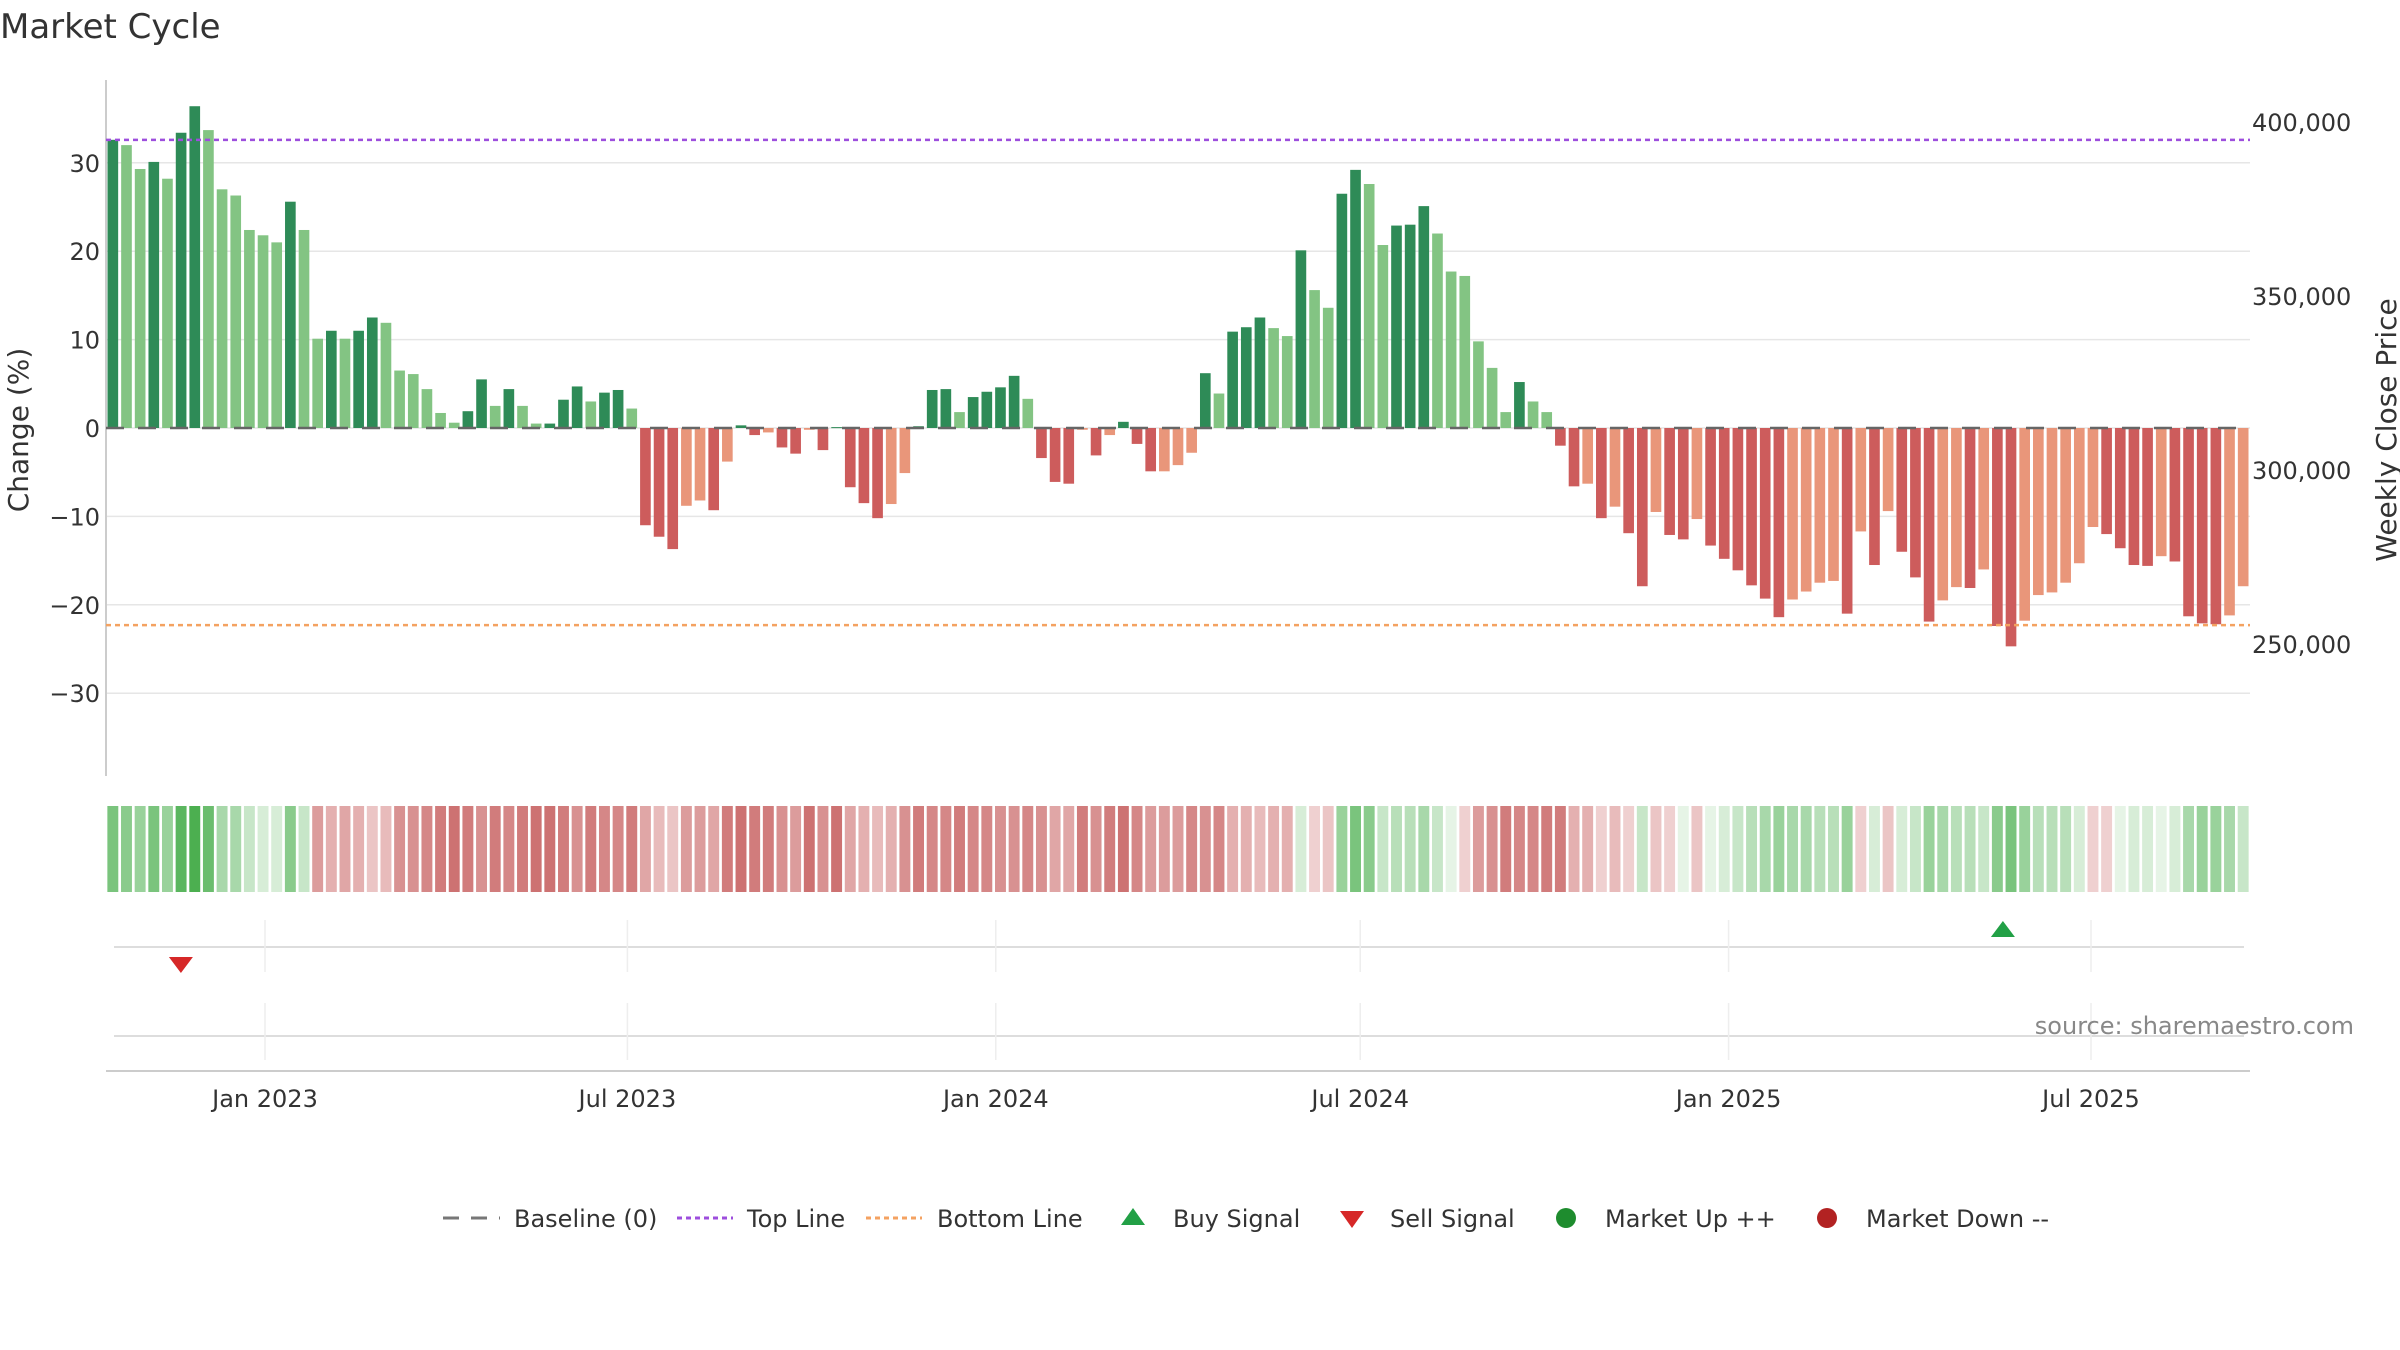 The width and height of the screenshot is (2400, 1350). What do you see at coordinates (2301, 645) in the screenshot?
I see `right-tick-label: 250,000` at bounding box center [2301, 645].